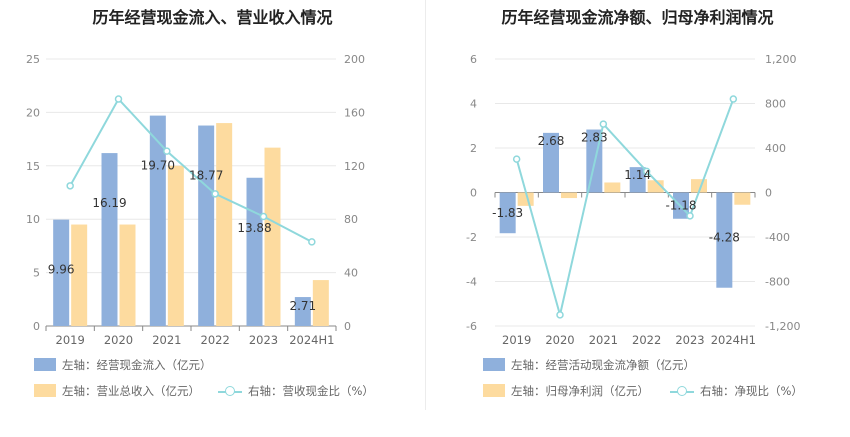  Describe the element at coordinates (354, 166) in the screenshot. I see `right-axis-tick-label: 120` at that location.